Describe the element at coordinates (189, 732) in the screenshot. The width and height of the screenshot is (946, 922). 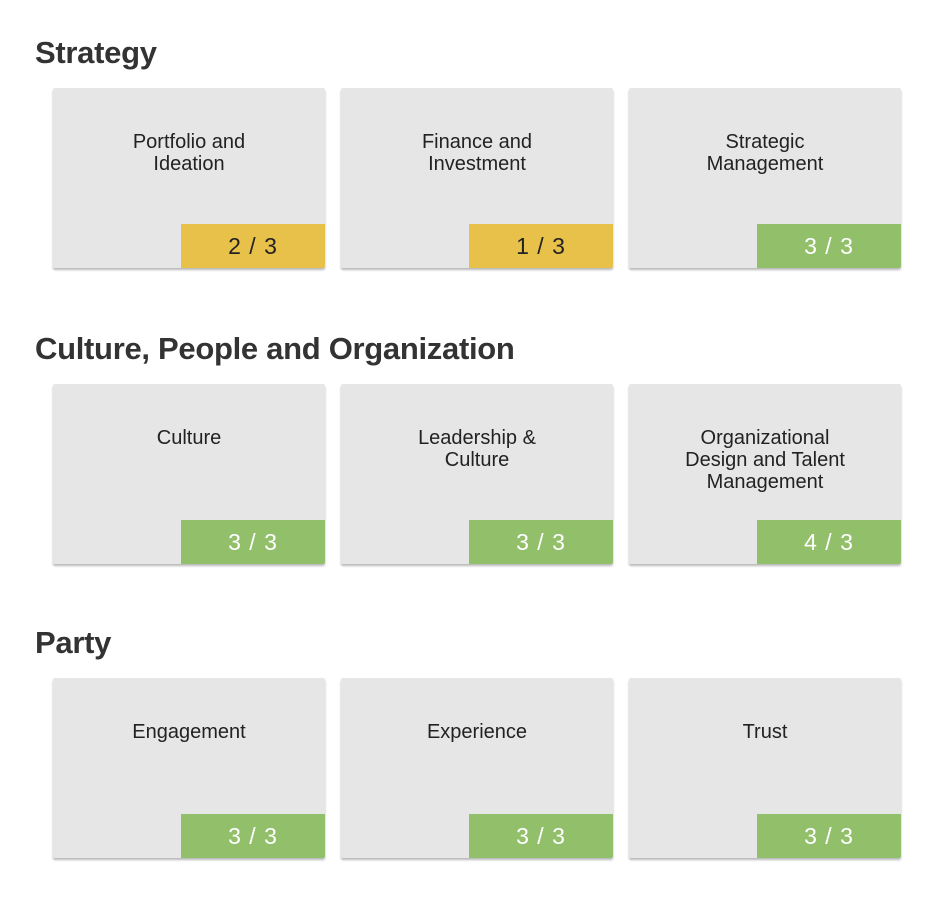
I see `card-title: Engagement` at that location.